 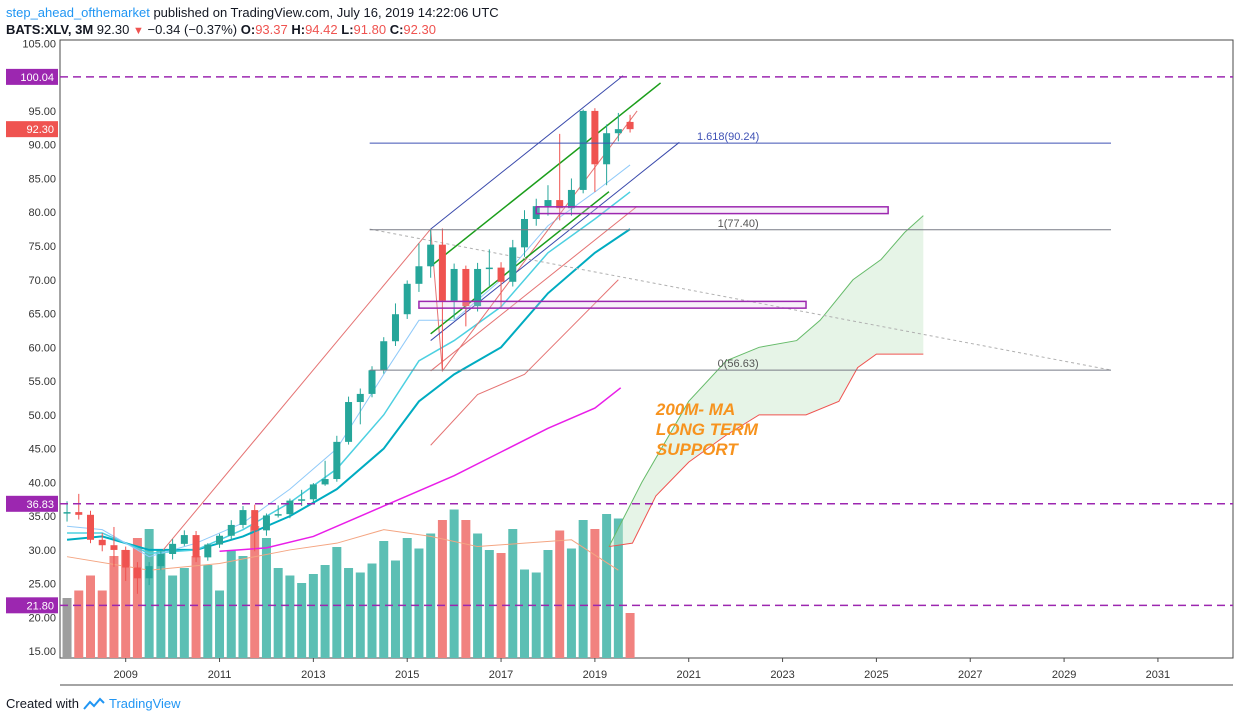 What do you see at coordinates (42, 416) in the screenshot?
I see `y-tick-label: 50.00` at bounding box center [42, 416].